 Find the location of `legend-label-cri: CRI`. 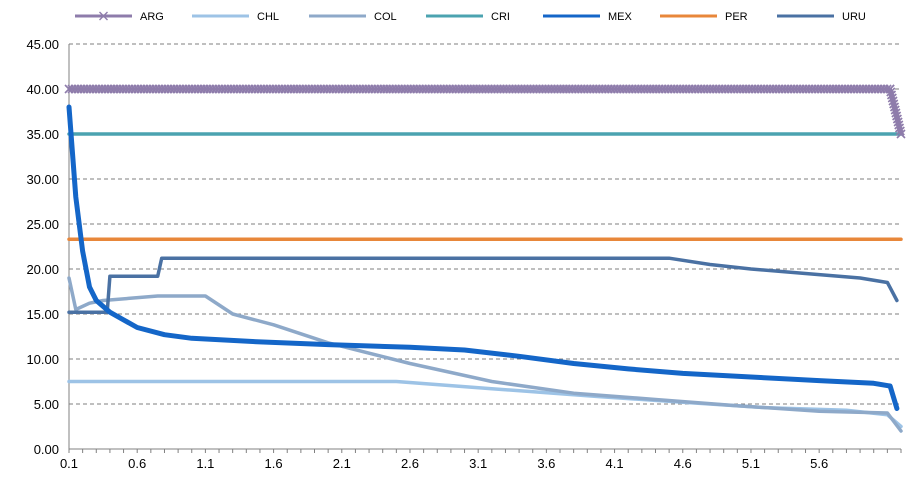

legend-label-cri: CRI is located at coordinates (500, 17).